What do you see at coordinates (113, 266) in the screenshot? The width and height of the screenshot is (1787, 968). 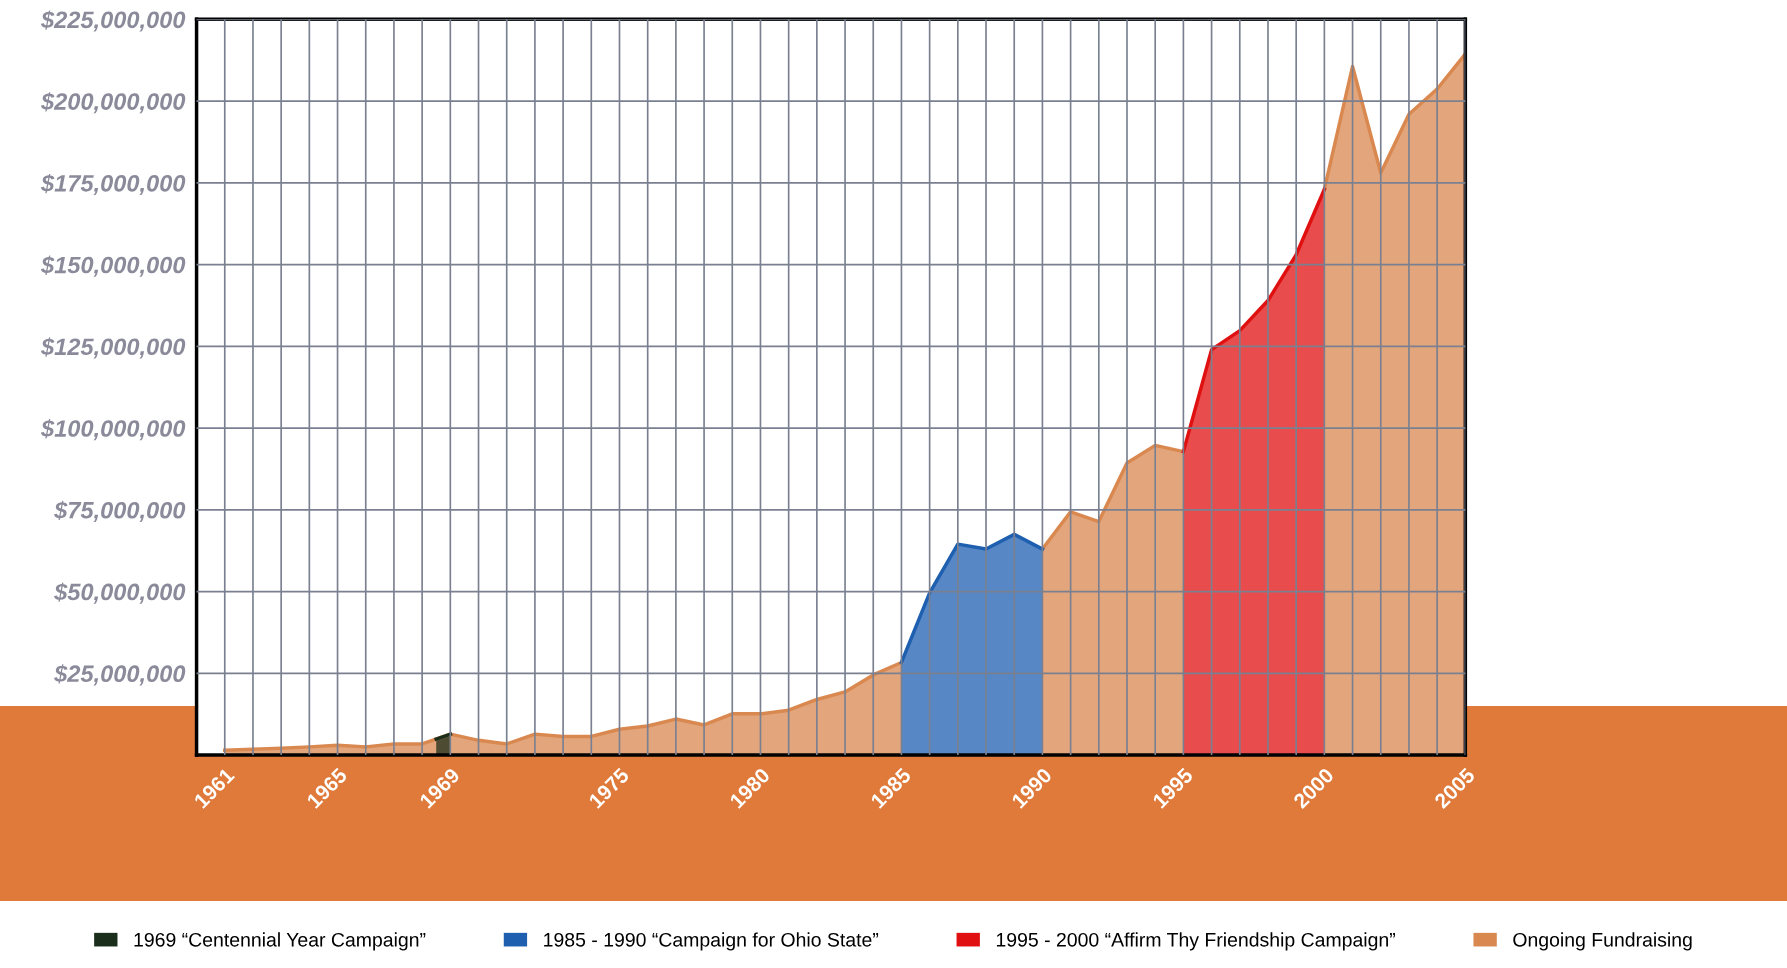 I see `y-tick-label: $150,000,000` at bounding box center [113, 266].